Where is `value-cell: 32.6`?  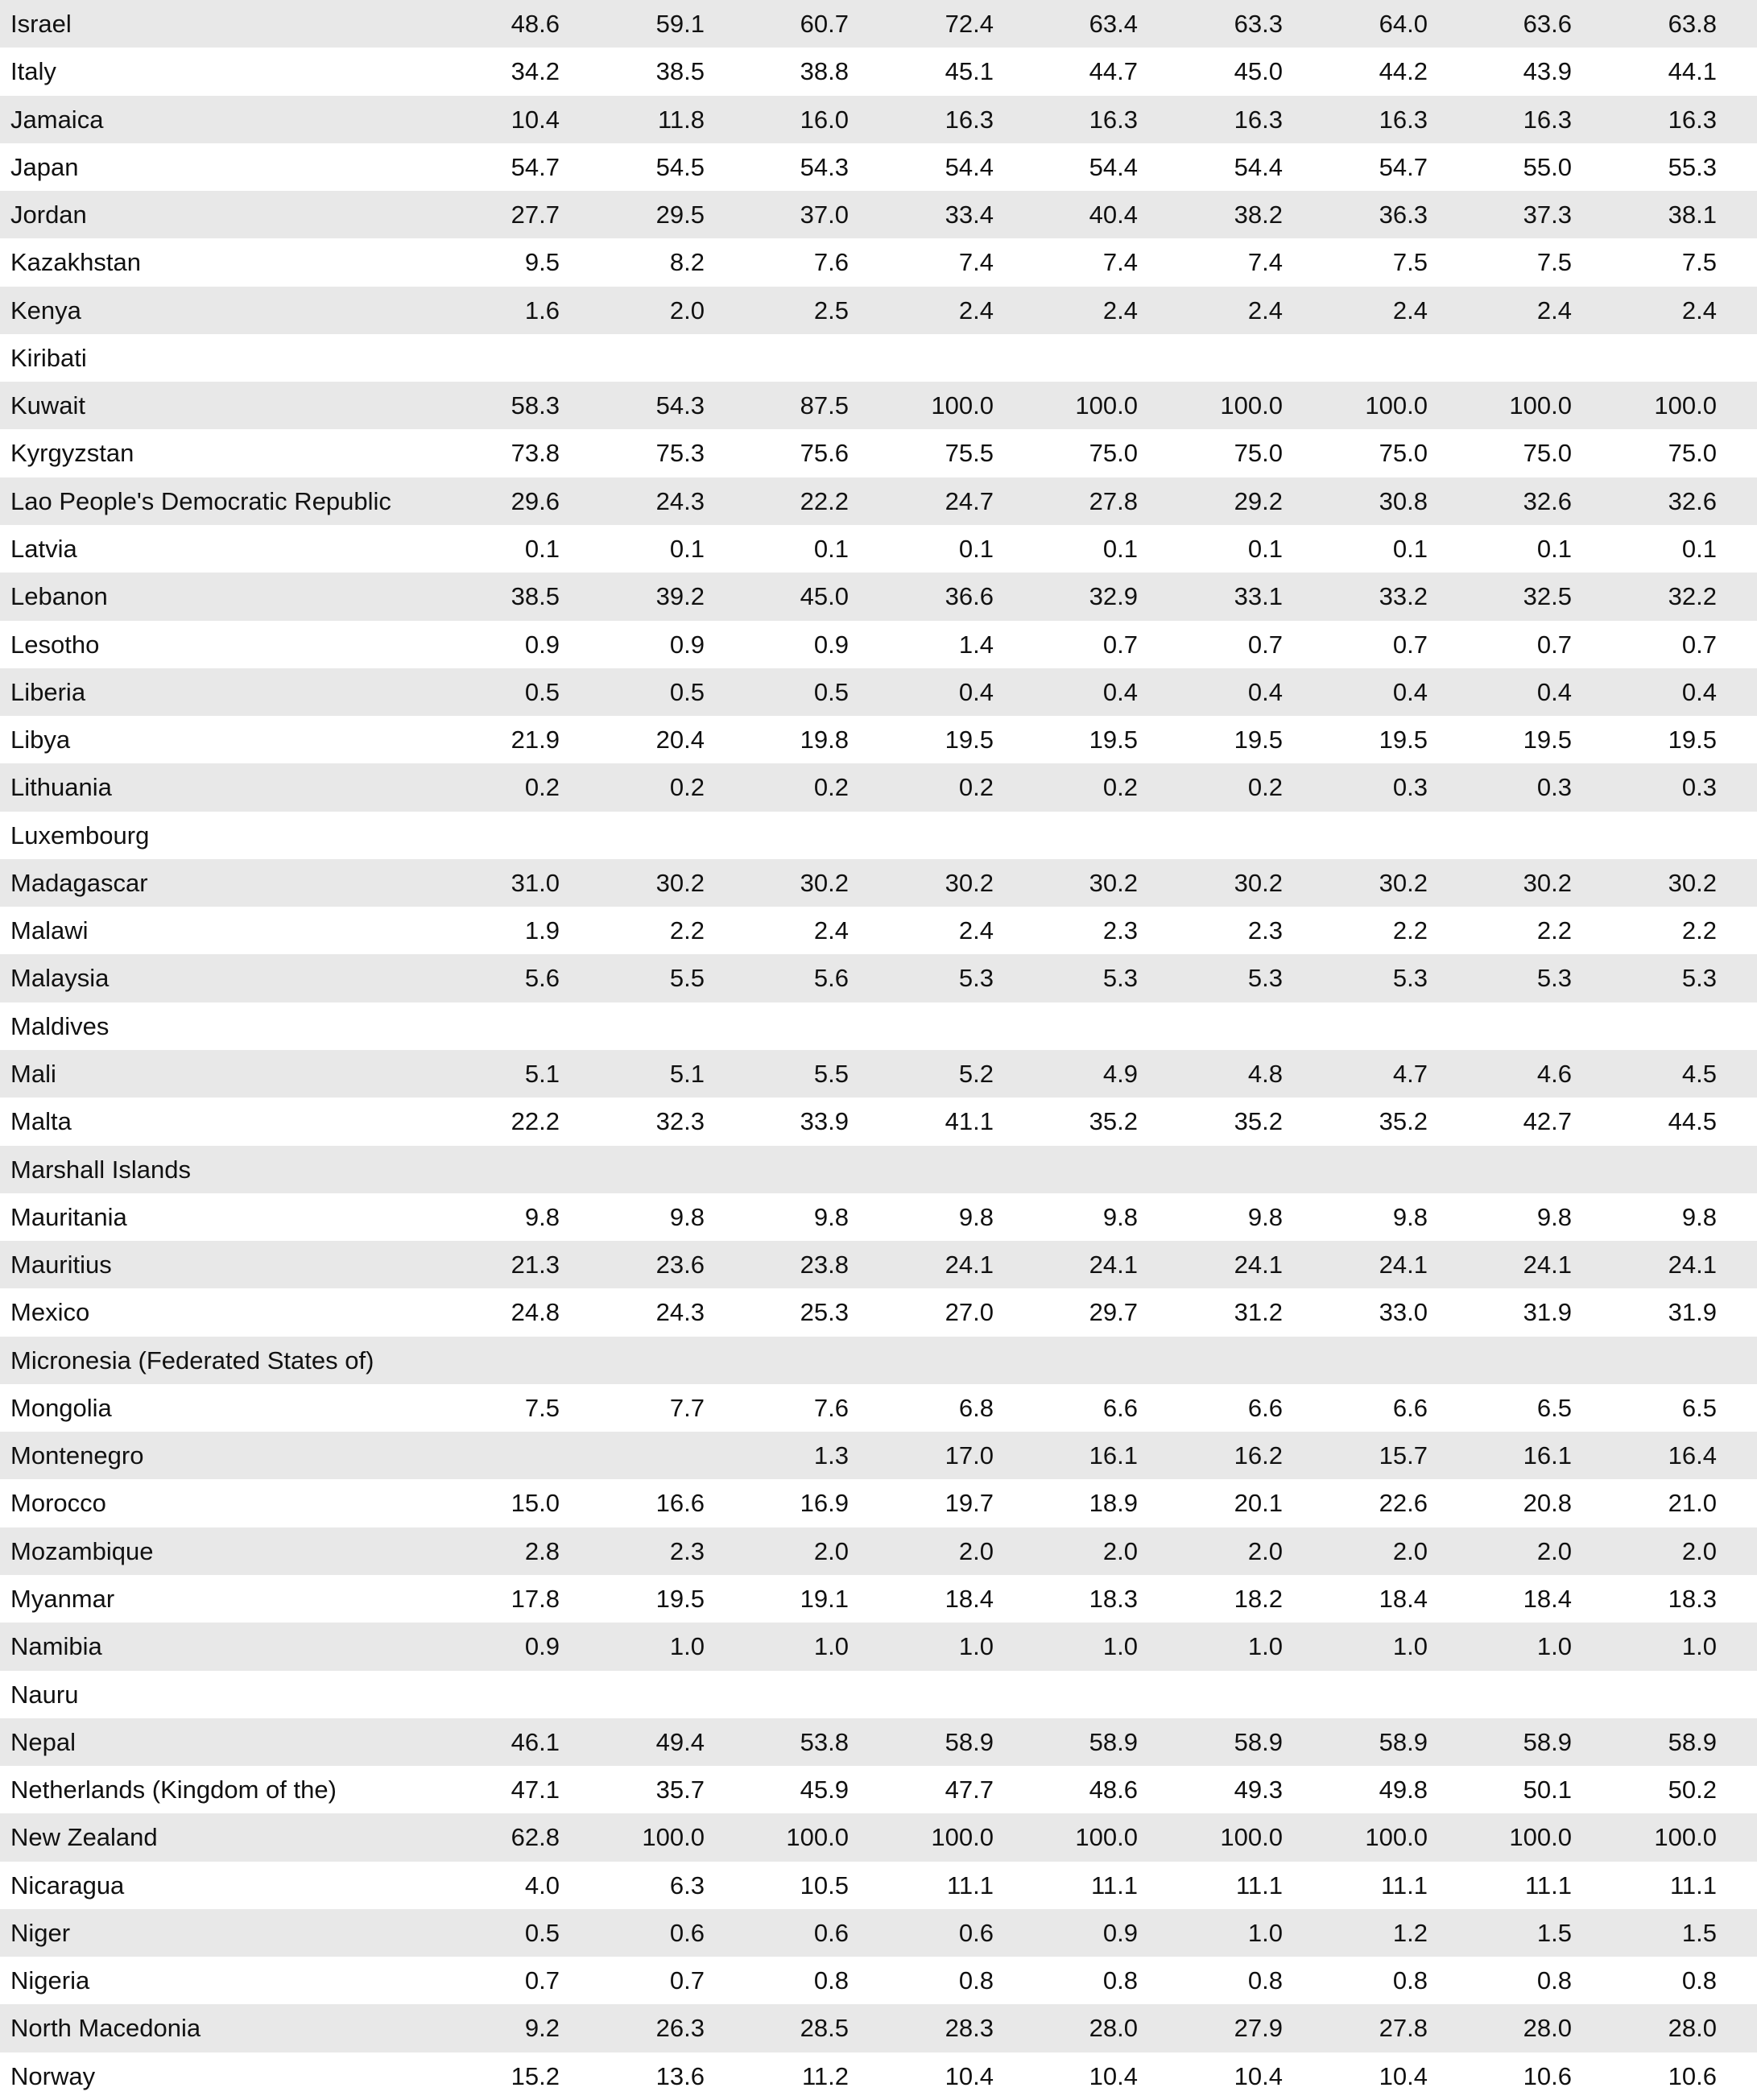 value-cell: 32.6 is located at coordinates (1547, 500).